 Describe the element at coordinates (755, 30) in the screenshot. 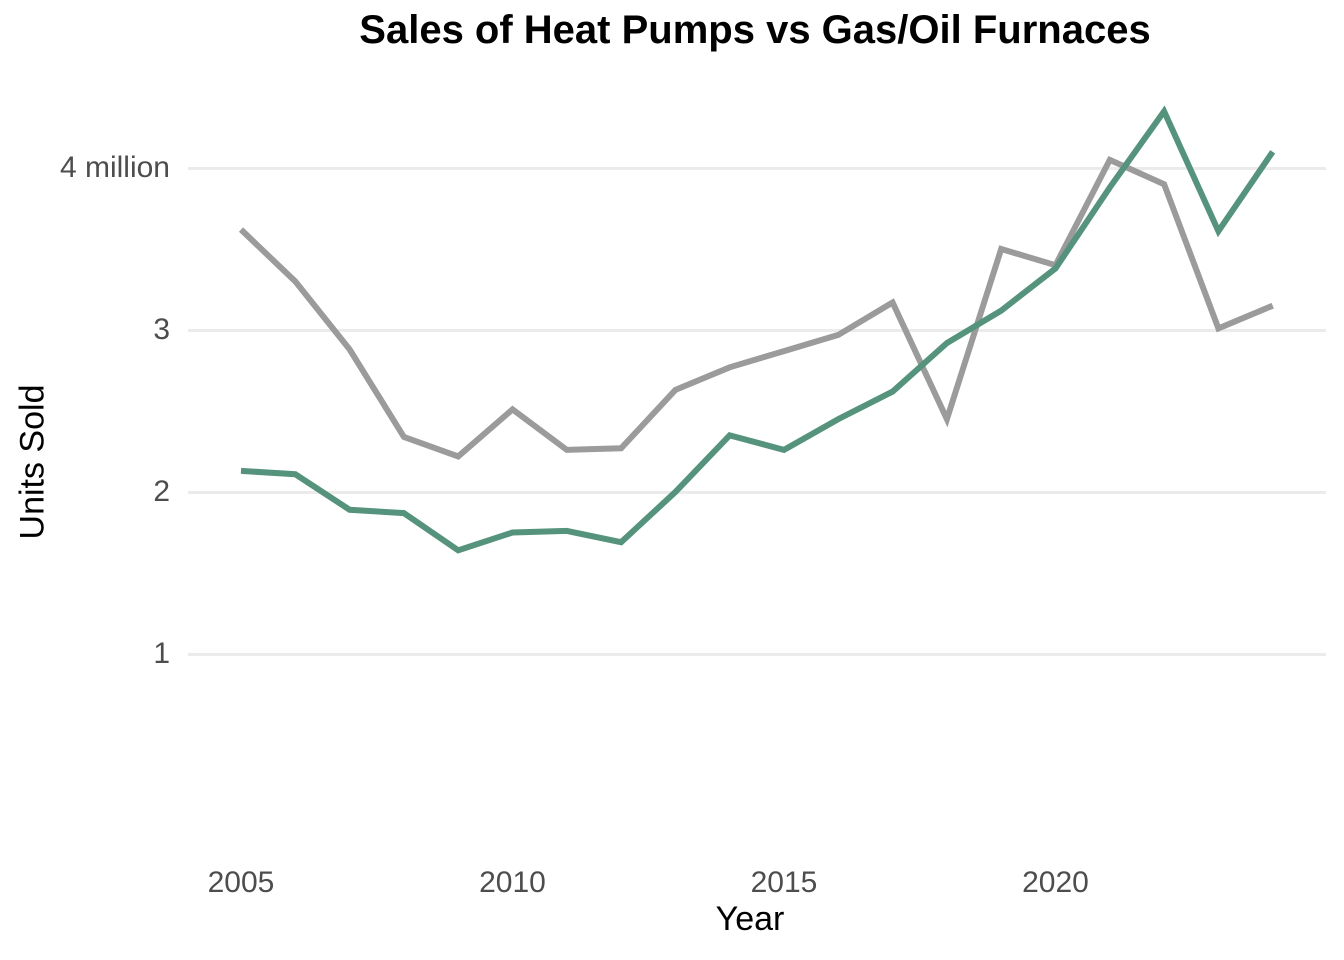

I see `chart-title: Sales of Heat Pumps vs Gas/Oil Furnaces` at that location.